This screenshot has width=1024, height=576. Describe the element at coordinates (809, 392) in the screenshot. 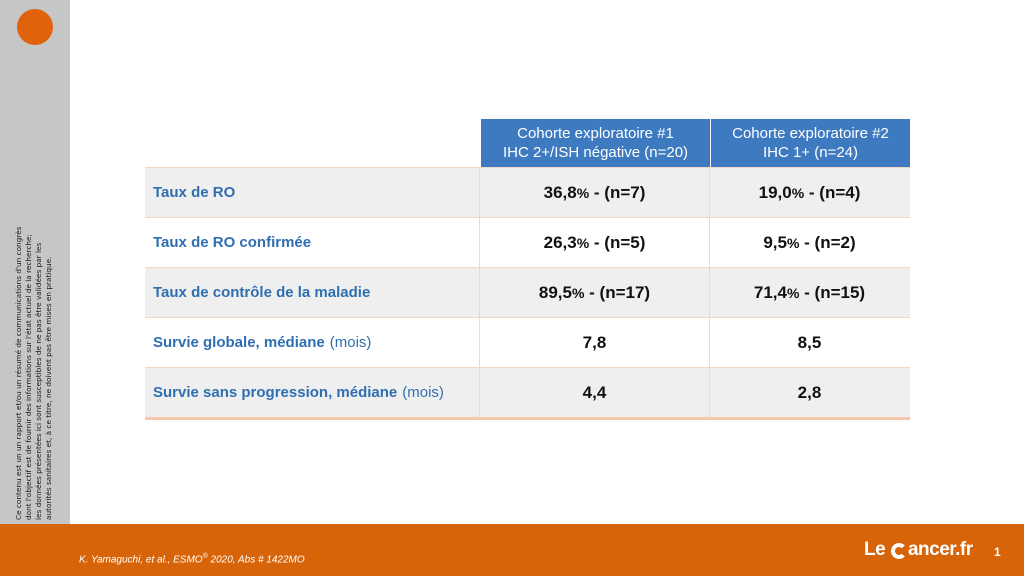

I see `table-cell: 2,8` at that location.